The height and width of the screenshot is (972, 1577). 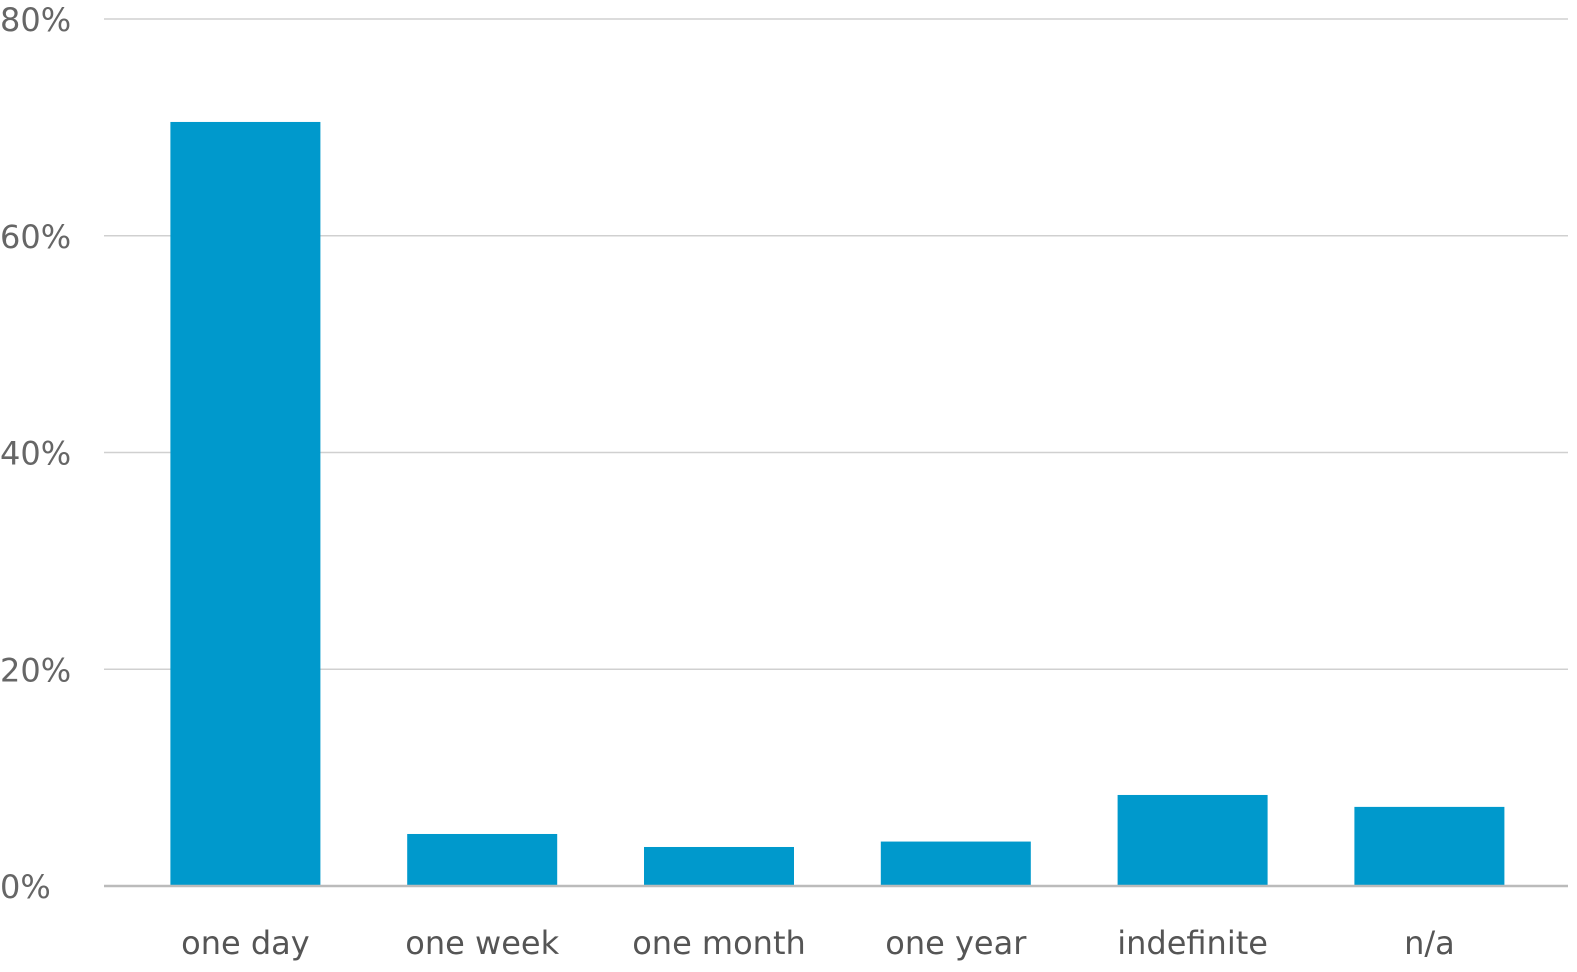 I want to click on bar-one-day, so click(x=245, y=504).